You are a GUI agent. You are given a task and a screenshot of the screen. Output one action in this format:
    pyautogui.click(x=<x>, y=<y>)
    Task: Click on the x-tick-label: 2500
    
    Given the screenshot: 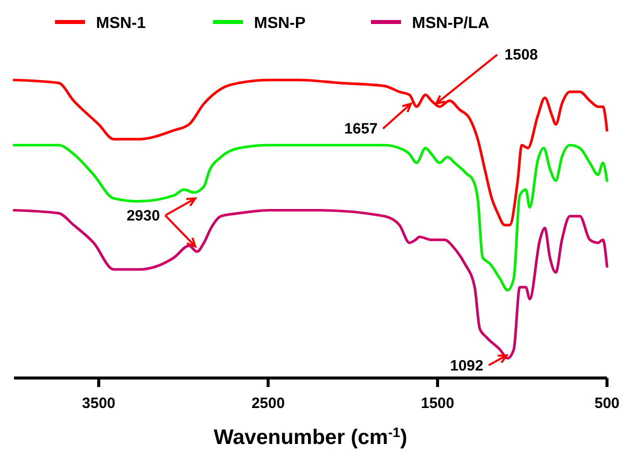 What is the action you would take?
    pyautogui.click(x=268, y=403)
    